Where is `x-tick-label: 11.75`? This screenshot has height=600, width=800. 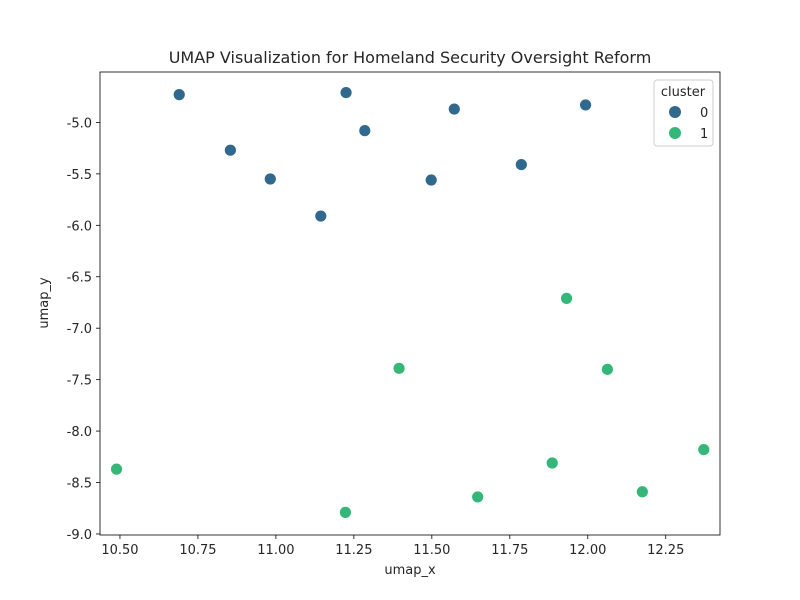 x-tick-label: 11.75 is located at coordinates (509, 550).